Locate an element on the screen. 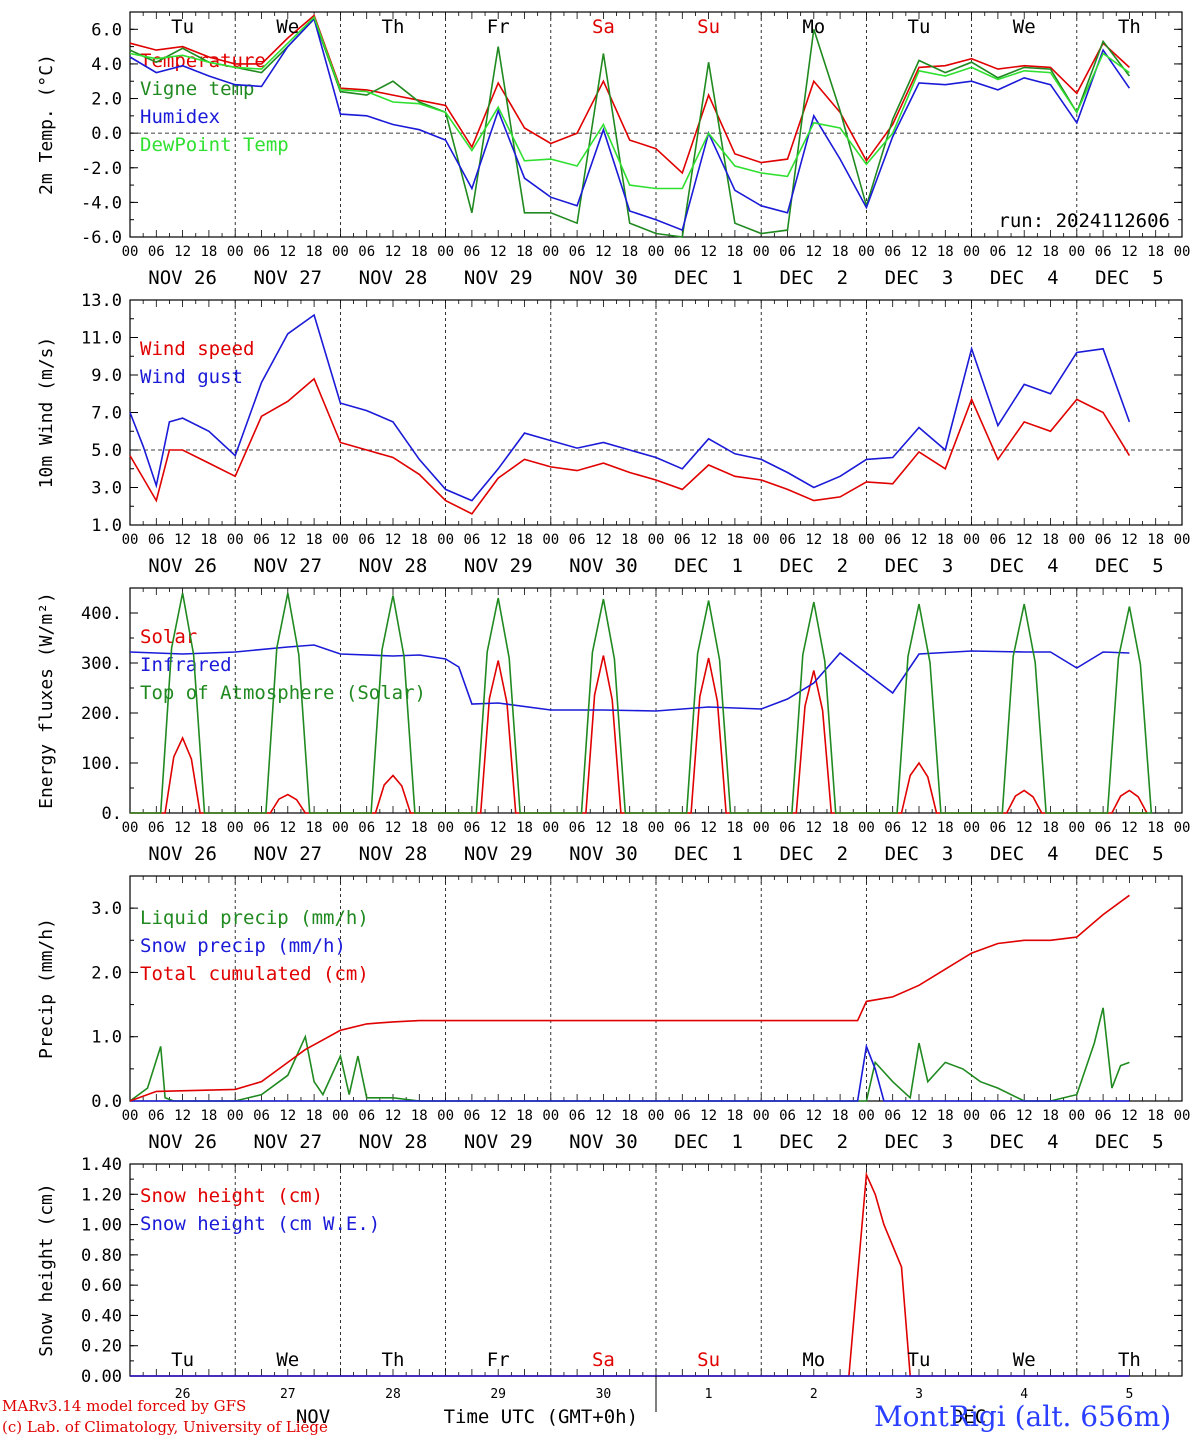  date-label: DEC 2 is located at coordinates (813, 566).